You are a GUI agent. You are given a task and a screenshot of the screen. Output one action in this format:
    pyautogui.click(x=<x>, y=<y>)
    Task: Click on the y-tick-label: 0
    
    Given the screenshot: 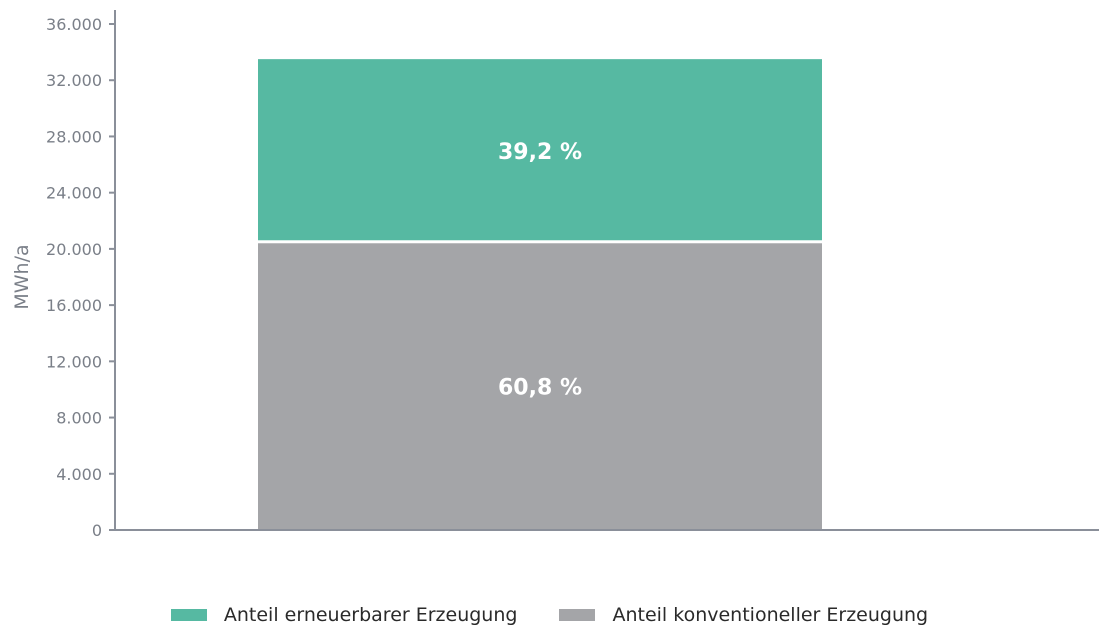 What is the action you would take?
    pyautogui.click(x=97, y=530)
    